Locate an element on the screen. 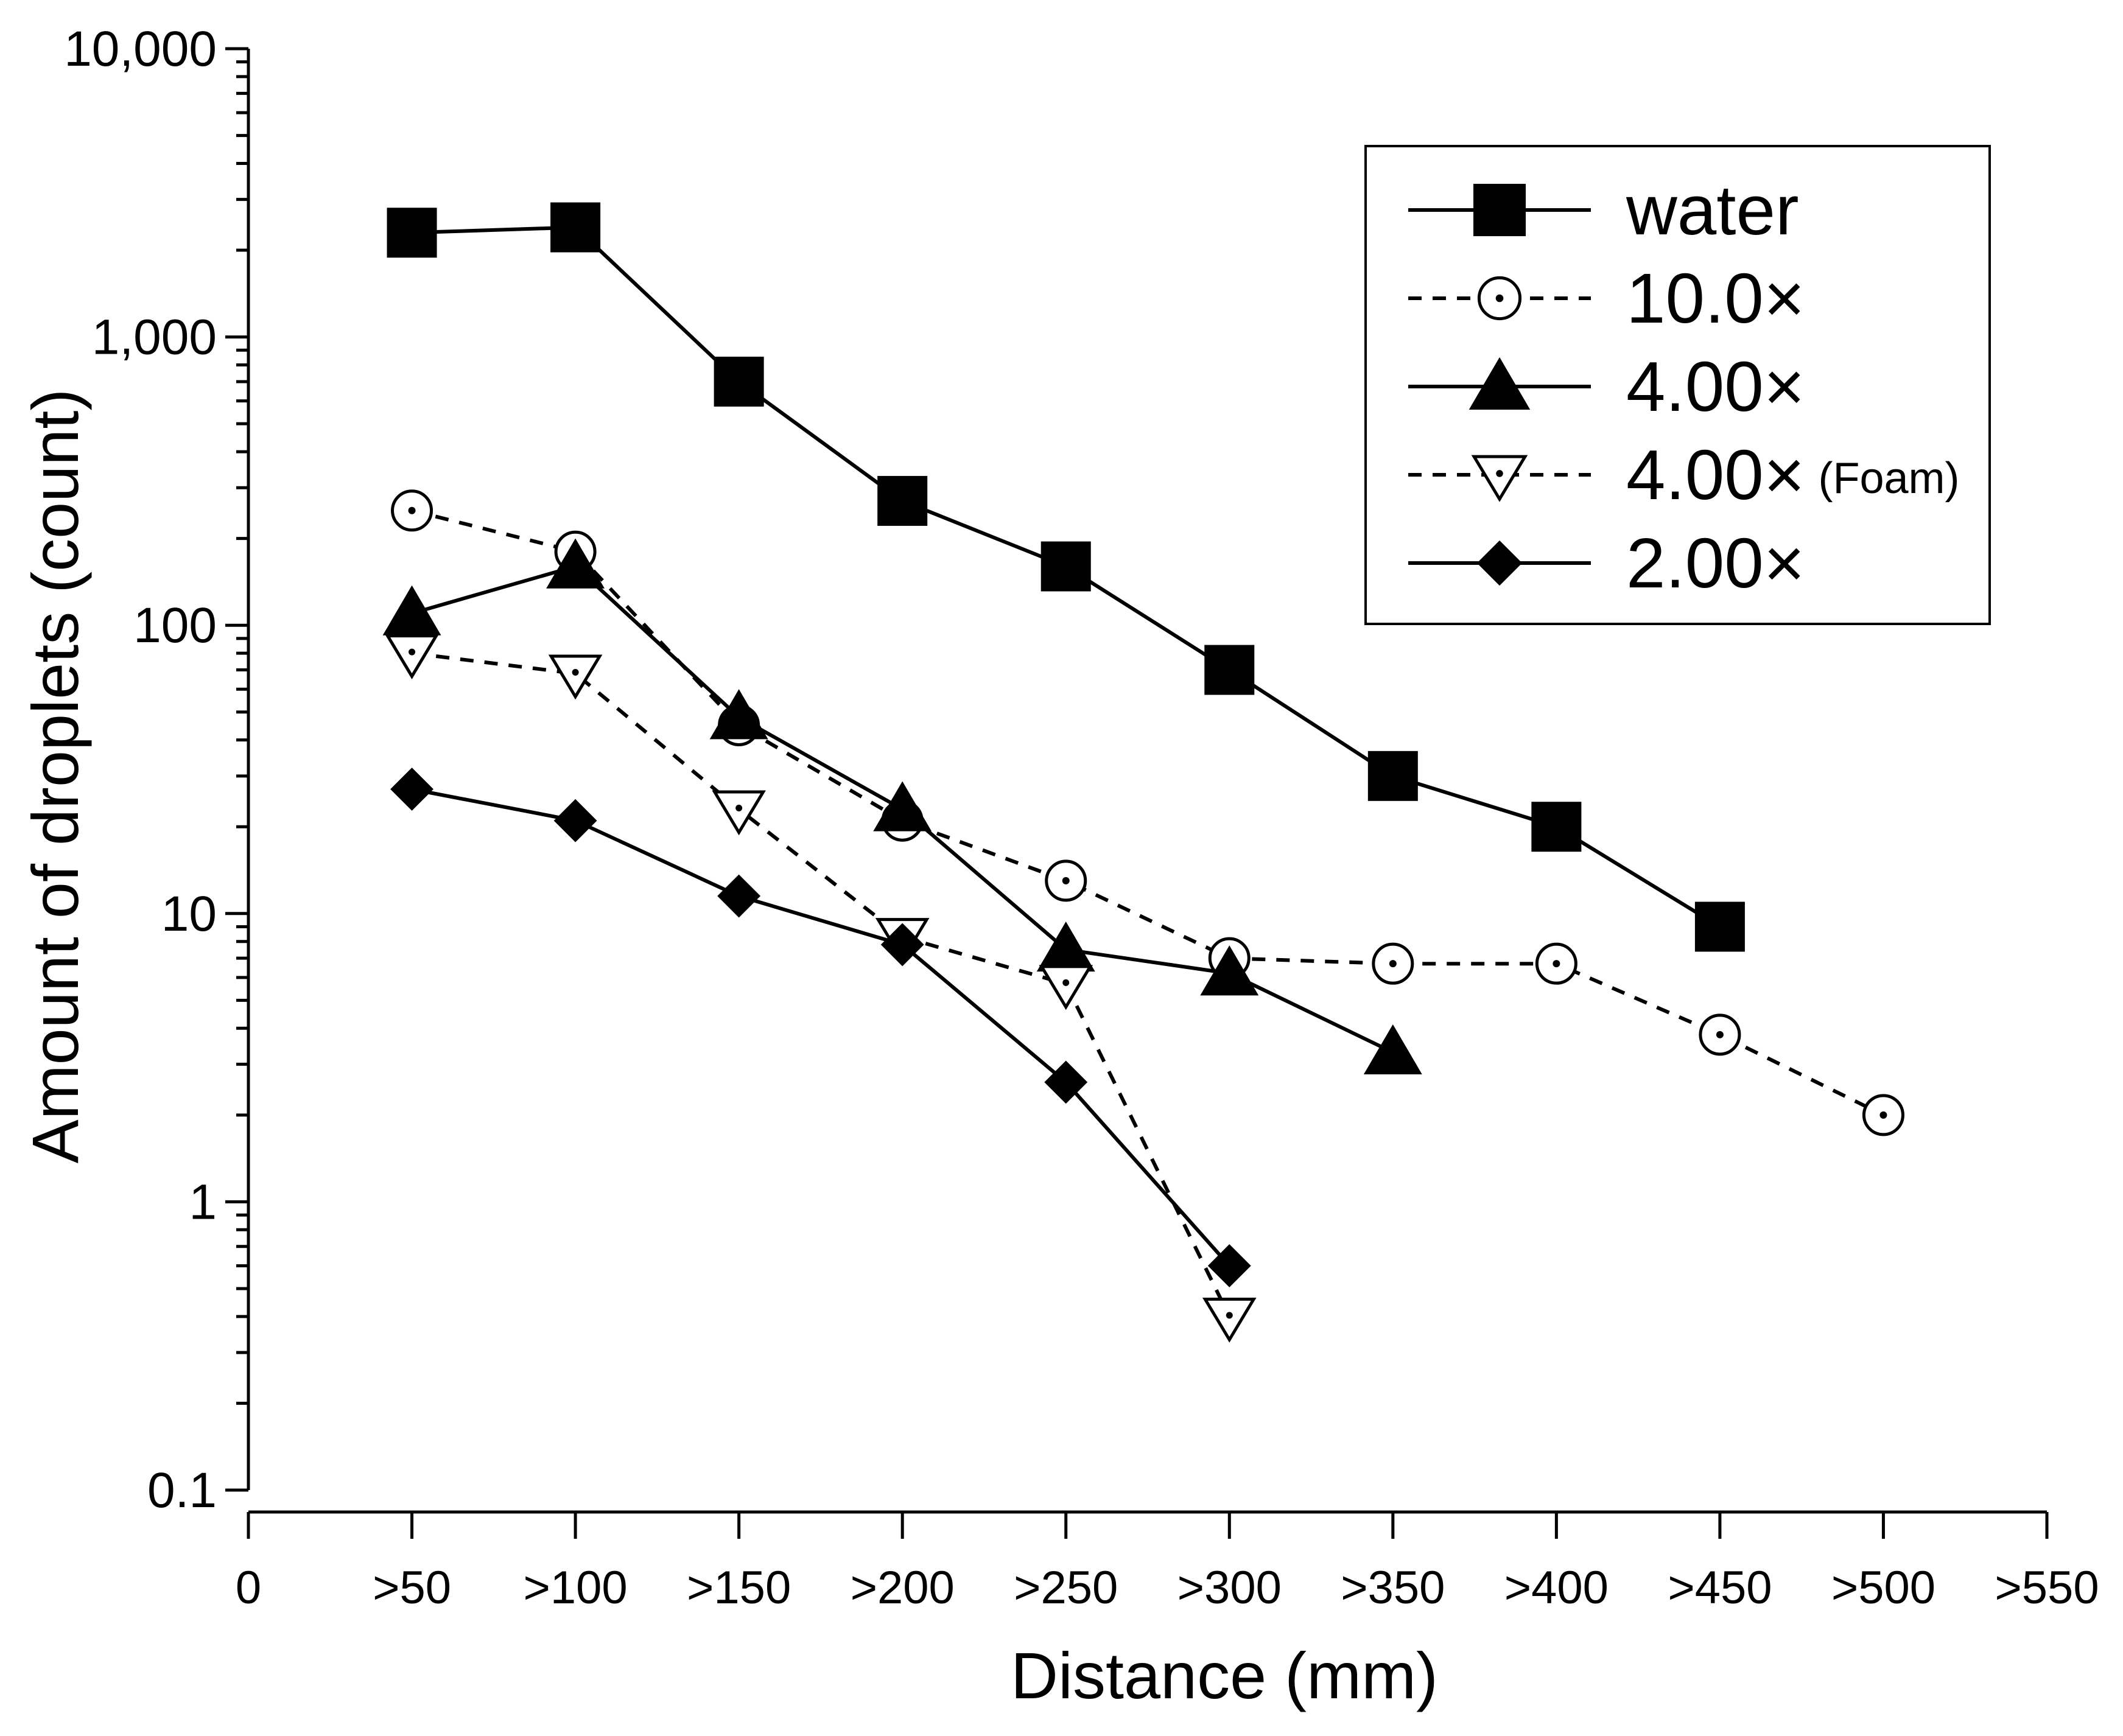 The image size is (2123, 1736). x-tick-label: >400 is located at coordinates (1556, 1588).